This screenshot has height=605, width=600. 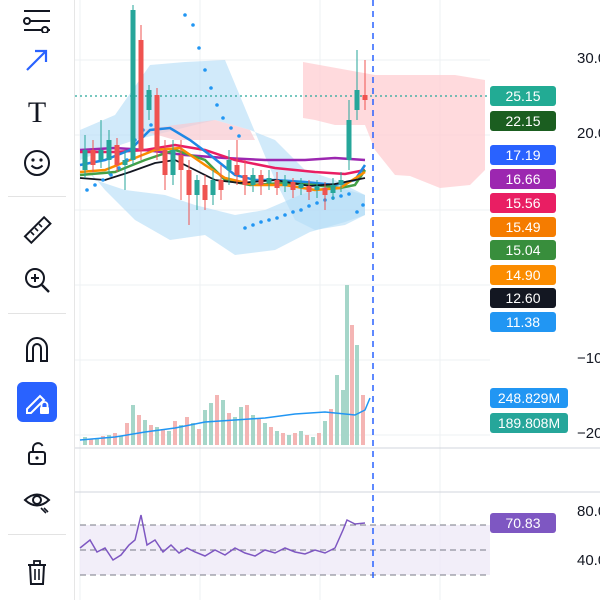 What do you see at coordinates (523, 203) in the screenshot?
I see `price-tag: 15.56` at bounding box center [523, 203].